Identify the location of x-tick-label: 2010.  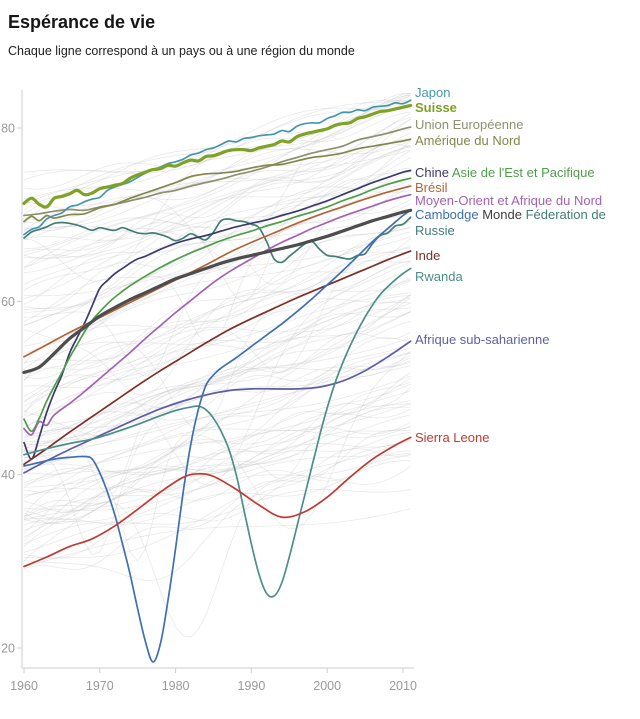
(403, 686).